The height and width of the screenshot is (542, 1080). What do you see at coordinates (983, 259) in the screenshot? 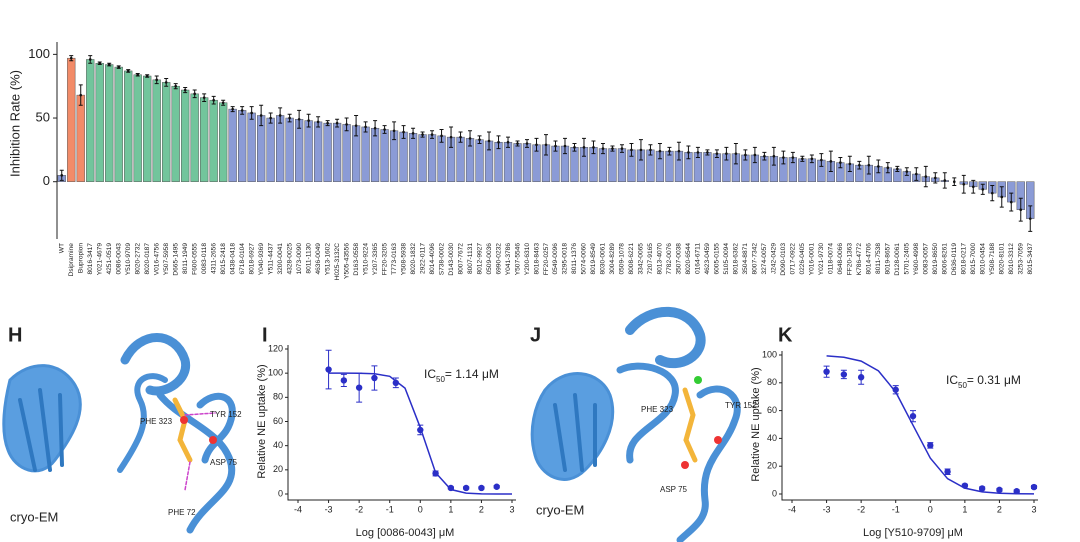
I see `x-tick-label: 8010-0454` at bounding box center [983, 259].